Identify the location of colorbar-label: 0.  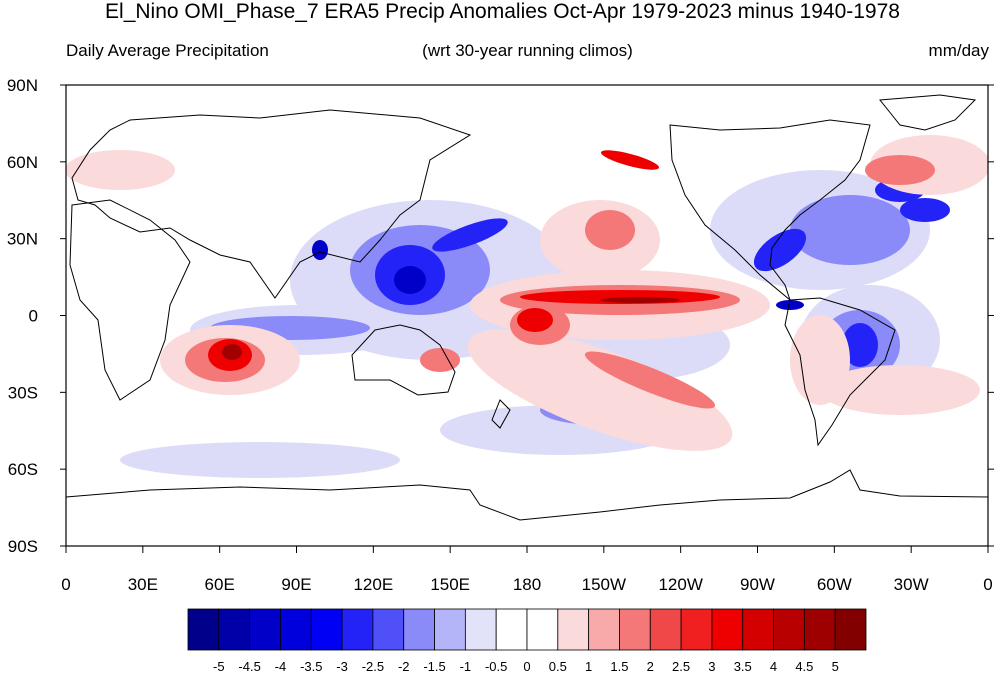
(526, 666).